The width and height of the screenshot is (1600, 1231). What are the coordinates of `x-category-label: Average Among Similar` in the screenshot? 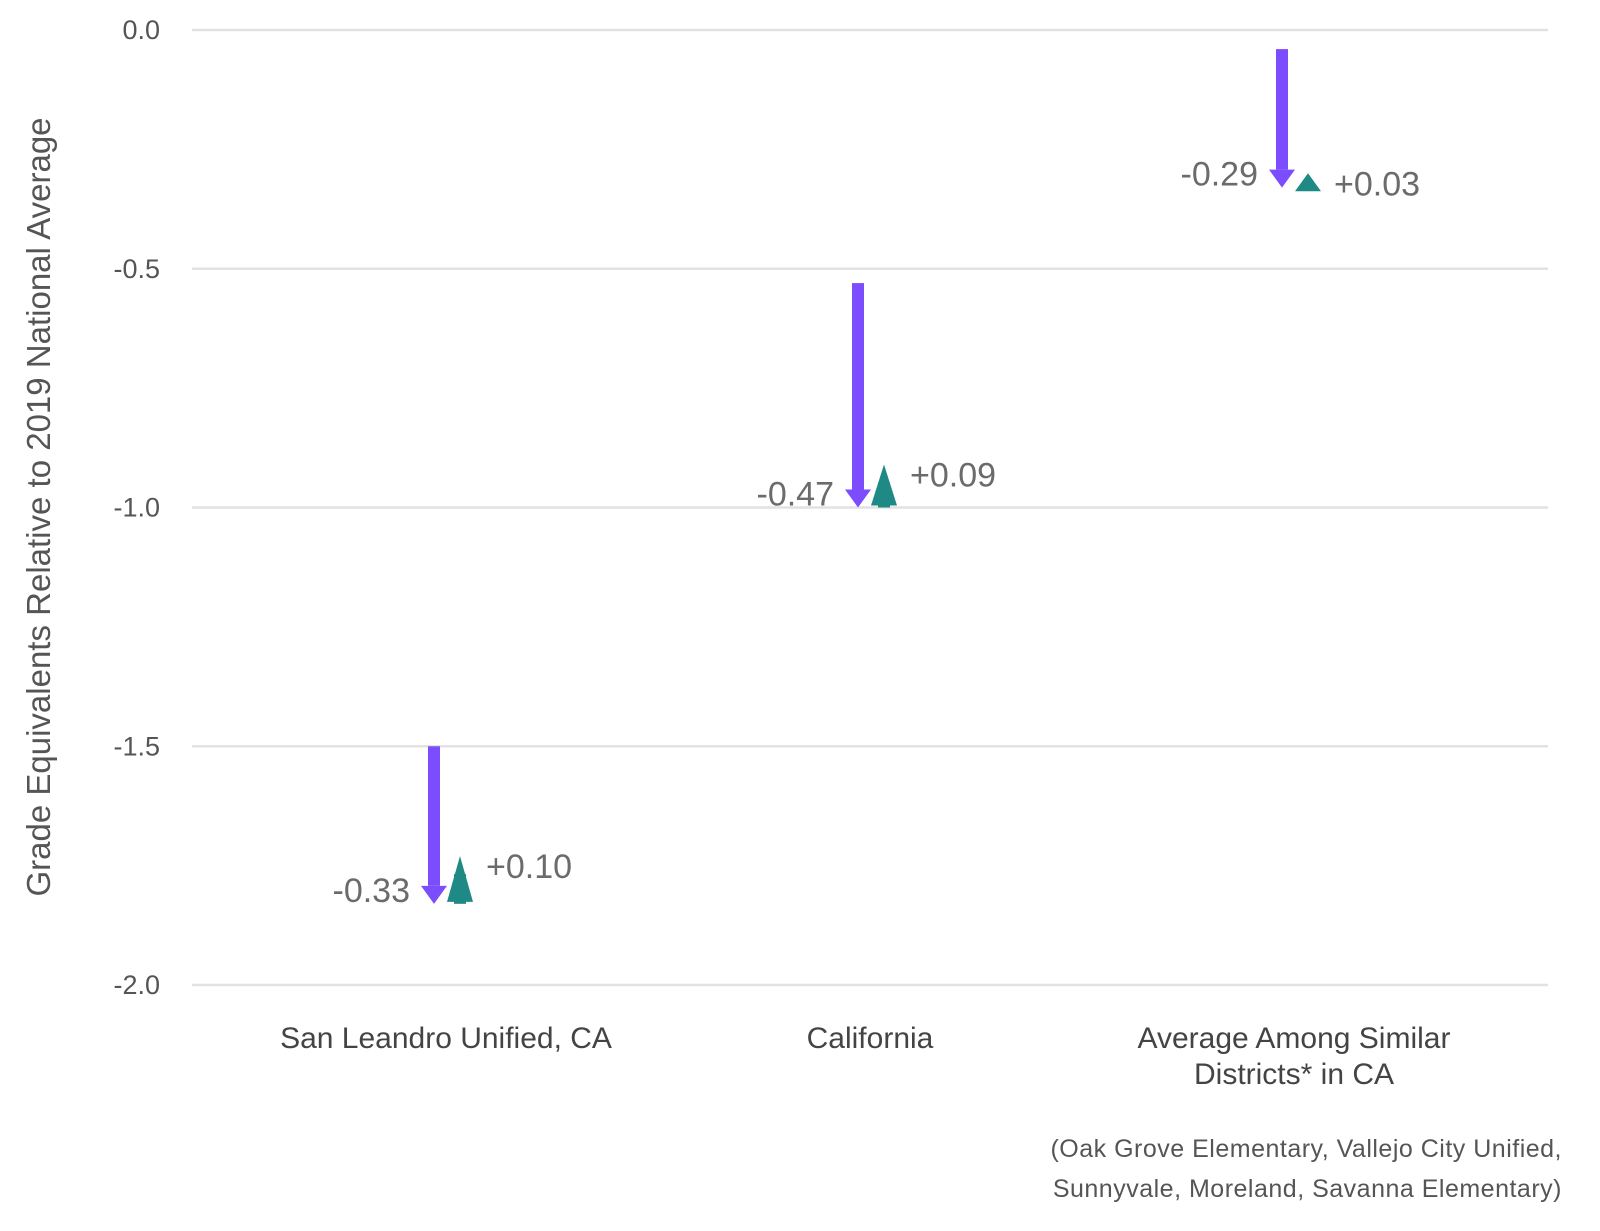 It's located at (1294, 1038).